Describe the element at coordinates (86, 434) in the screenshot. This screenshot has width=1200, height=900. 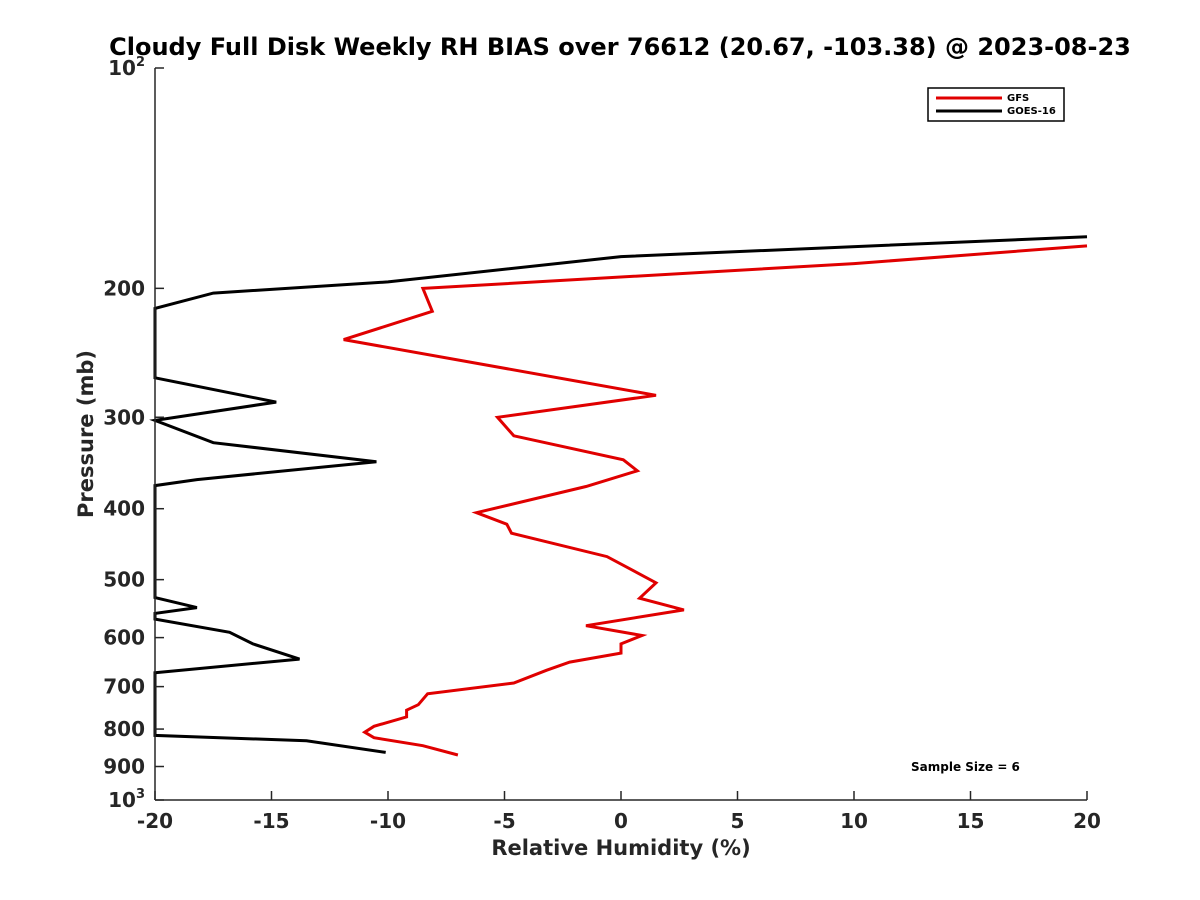
I see `y-axis-label: Pressure (mb)` at that location.